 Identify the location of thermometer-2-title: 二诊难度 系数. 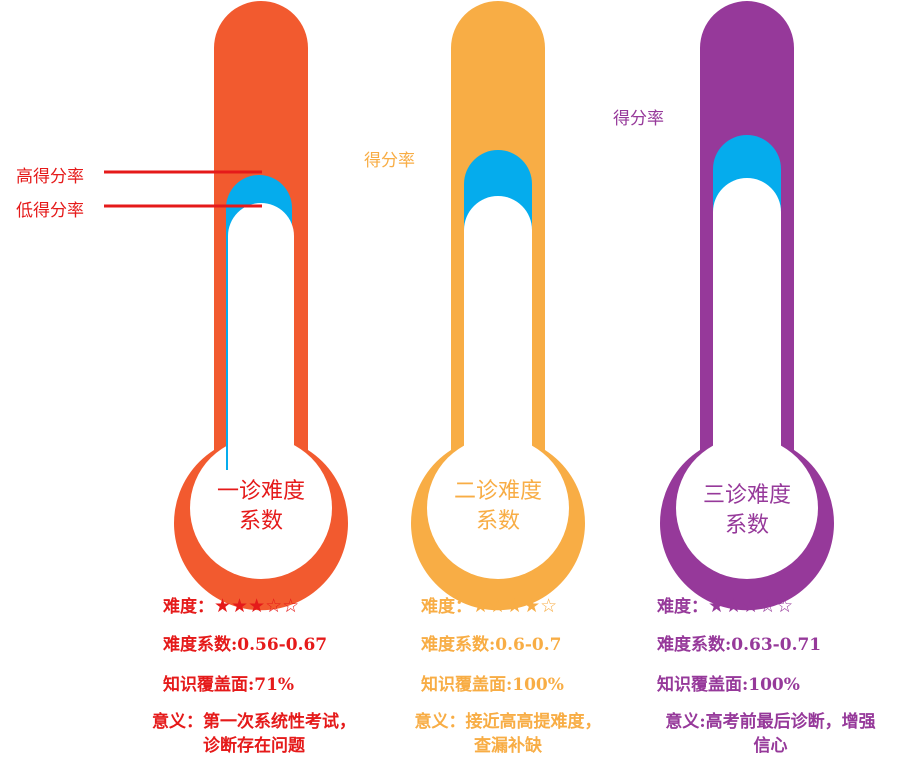
(498, 507).